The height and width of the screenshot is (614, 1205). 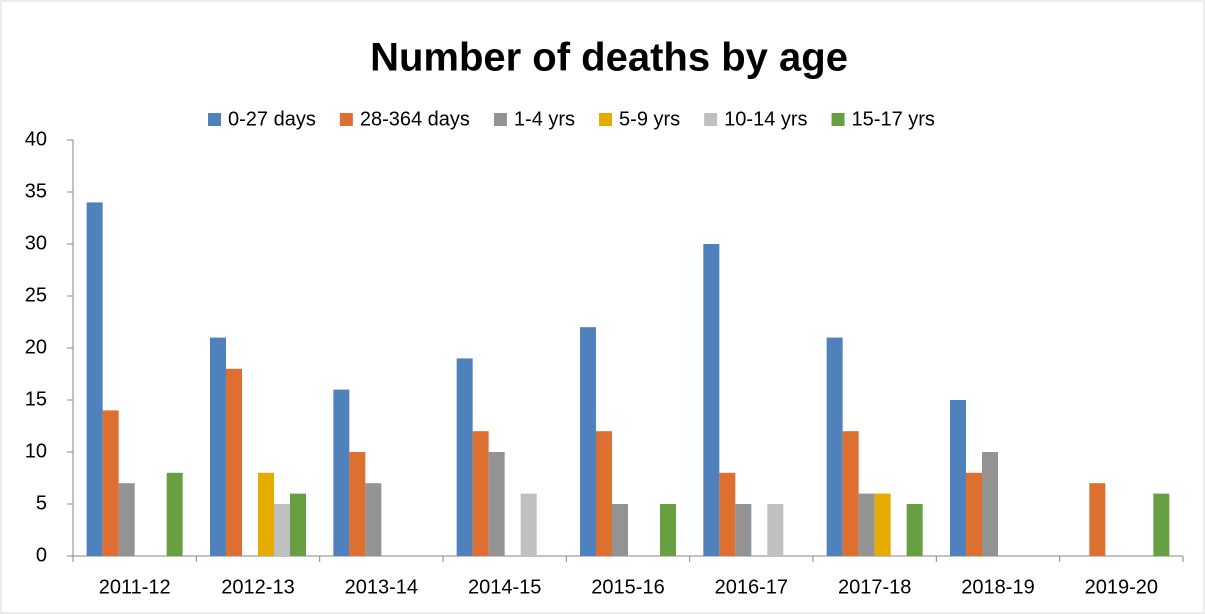 What do you see at coordinates (257, 587) in the screenshot?
I see `x-tick-label: 2012-13` at bounding box center [257, 587].